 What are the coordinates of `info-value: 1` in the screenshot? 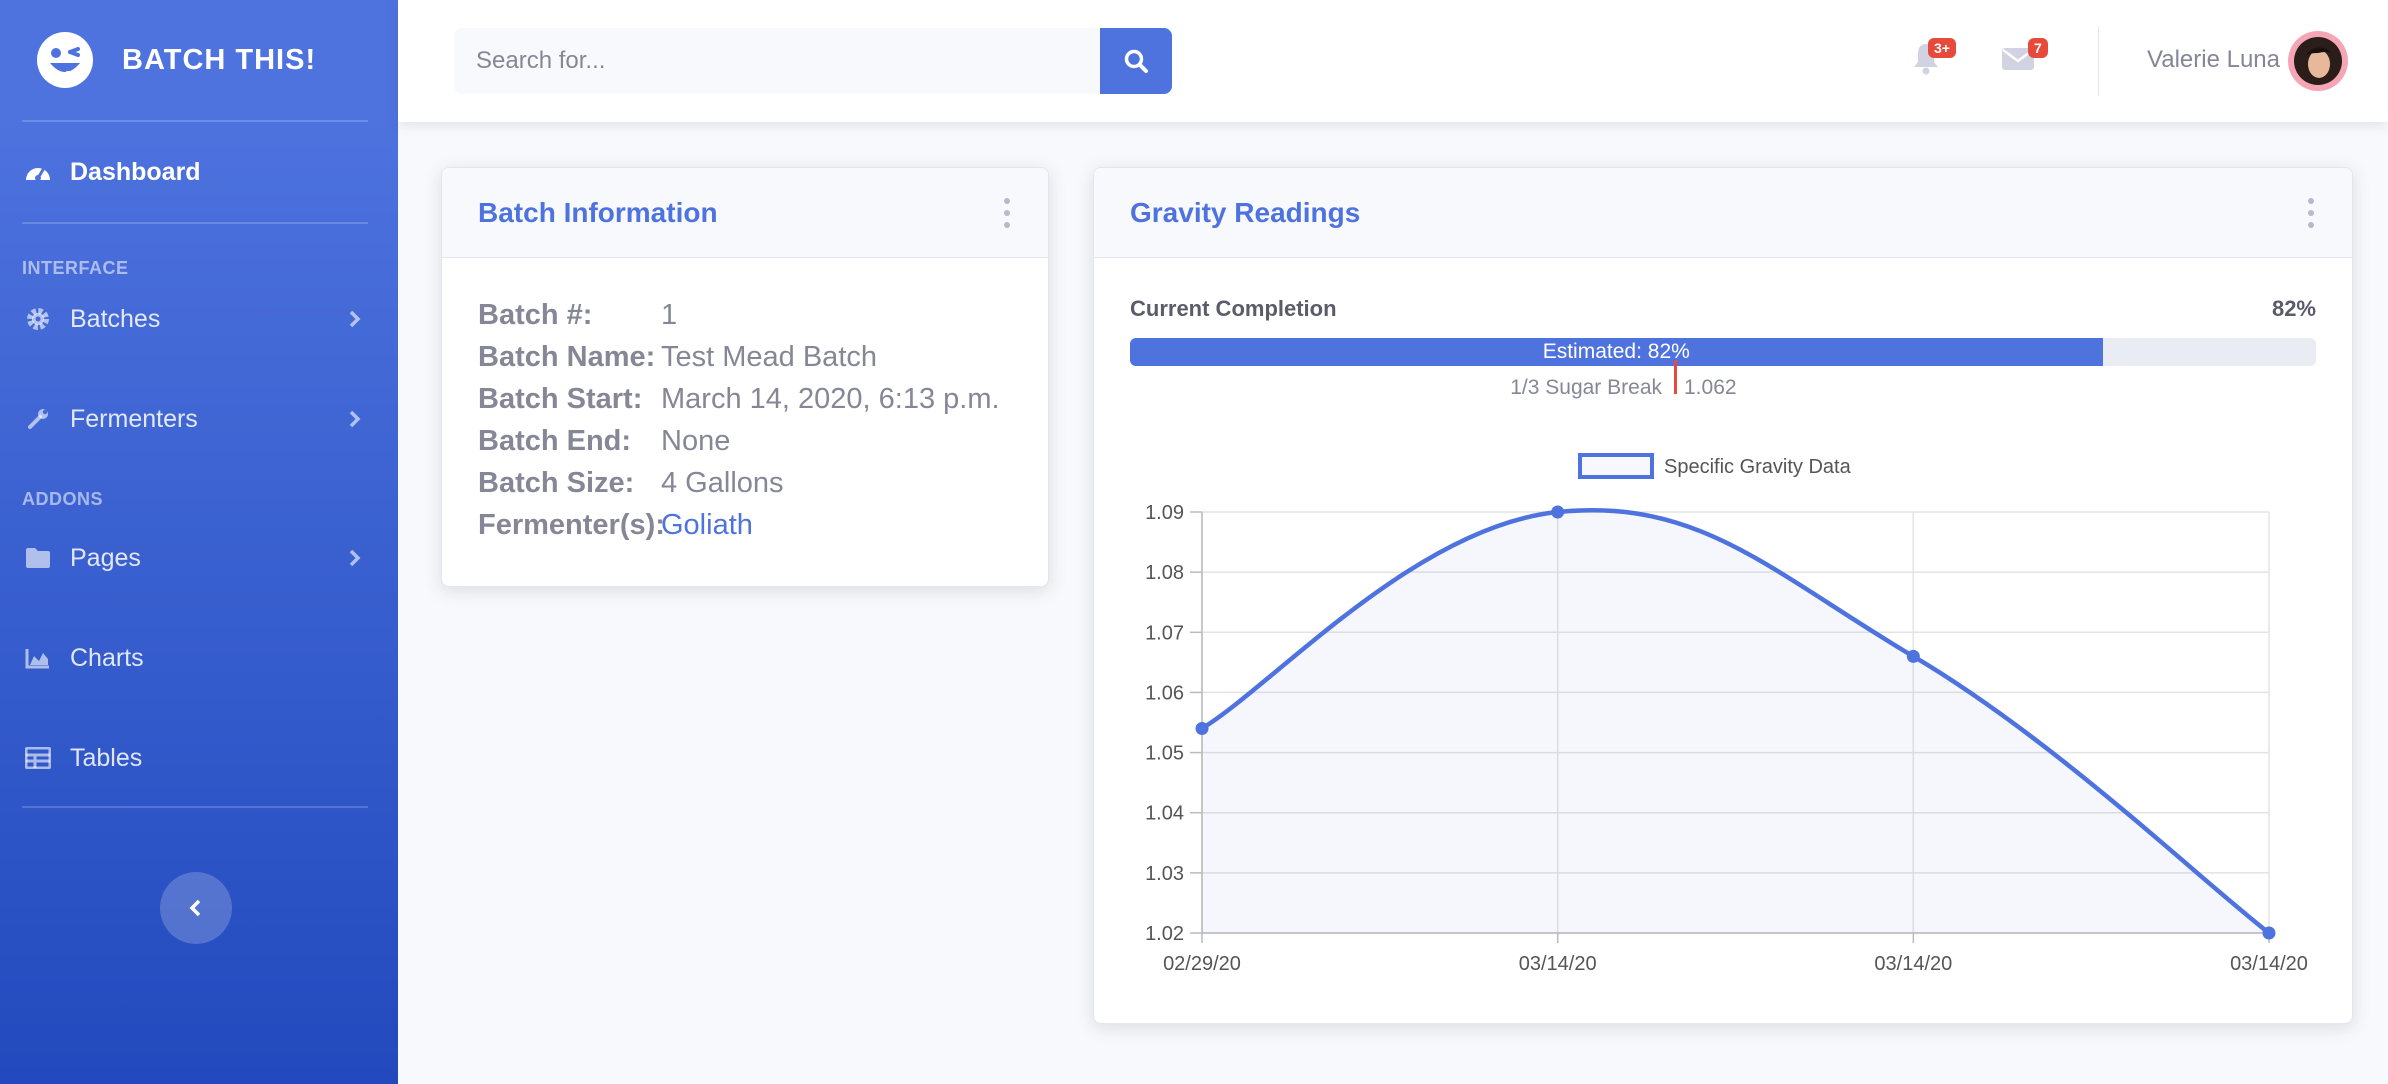 It's located at (669, 315).